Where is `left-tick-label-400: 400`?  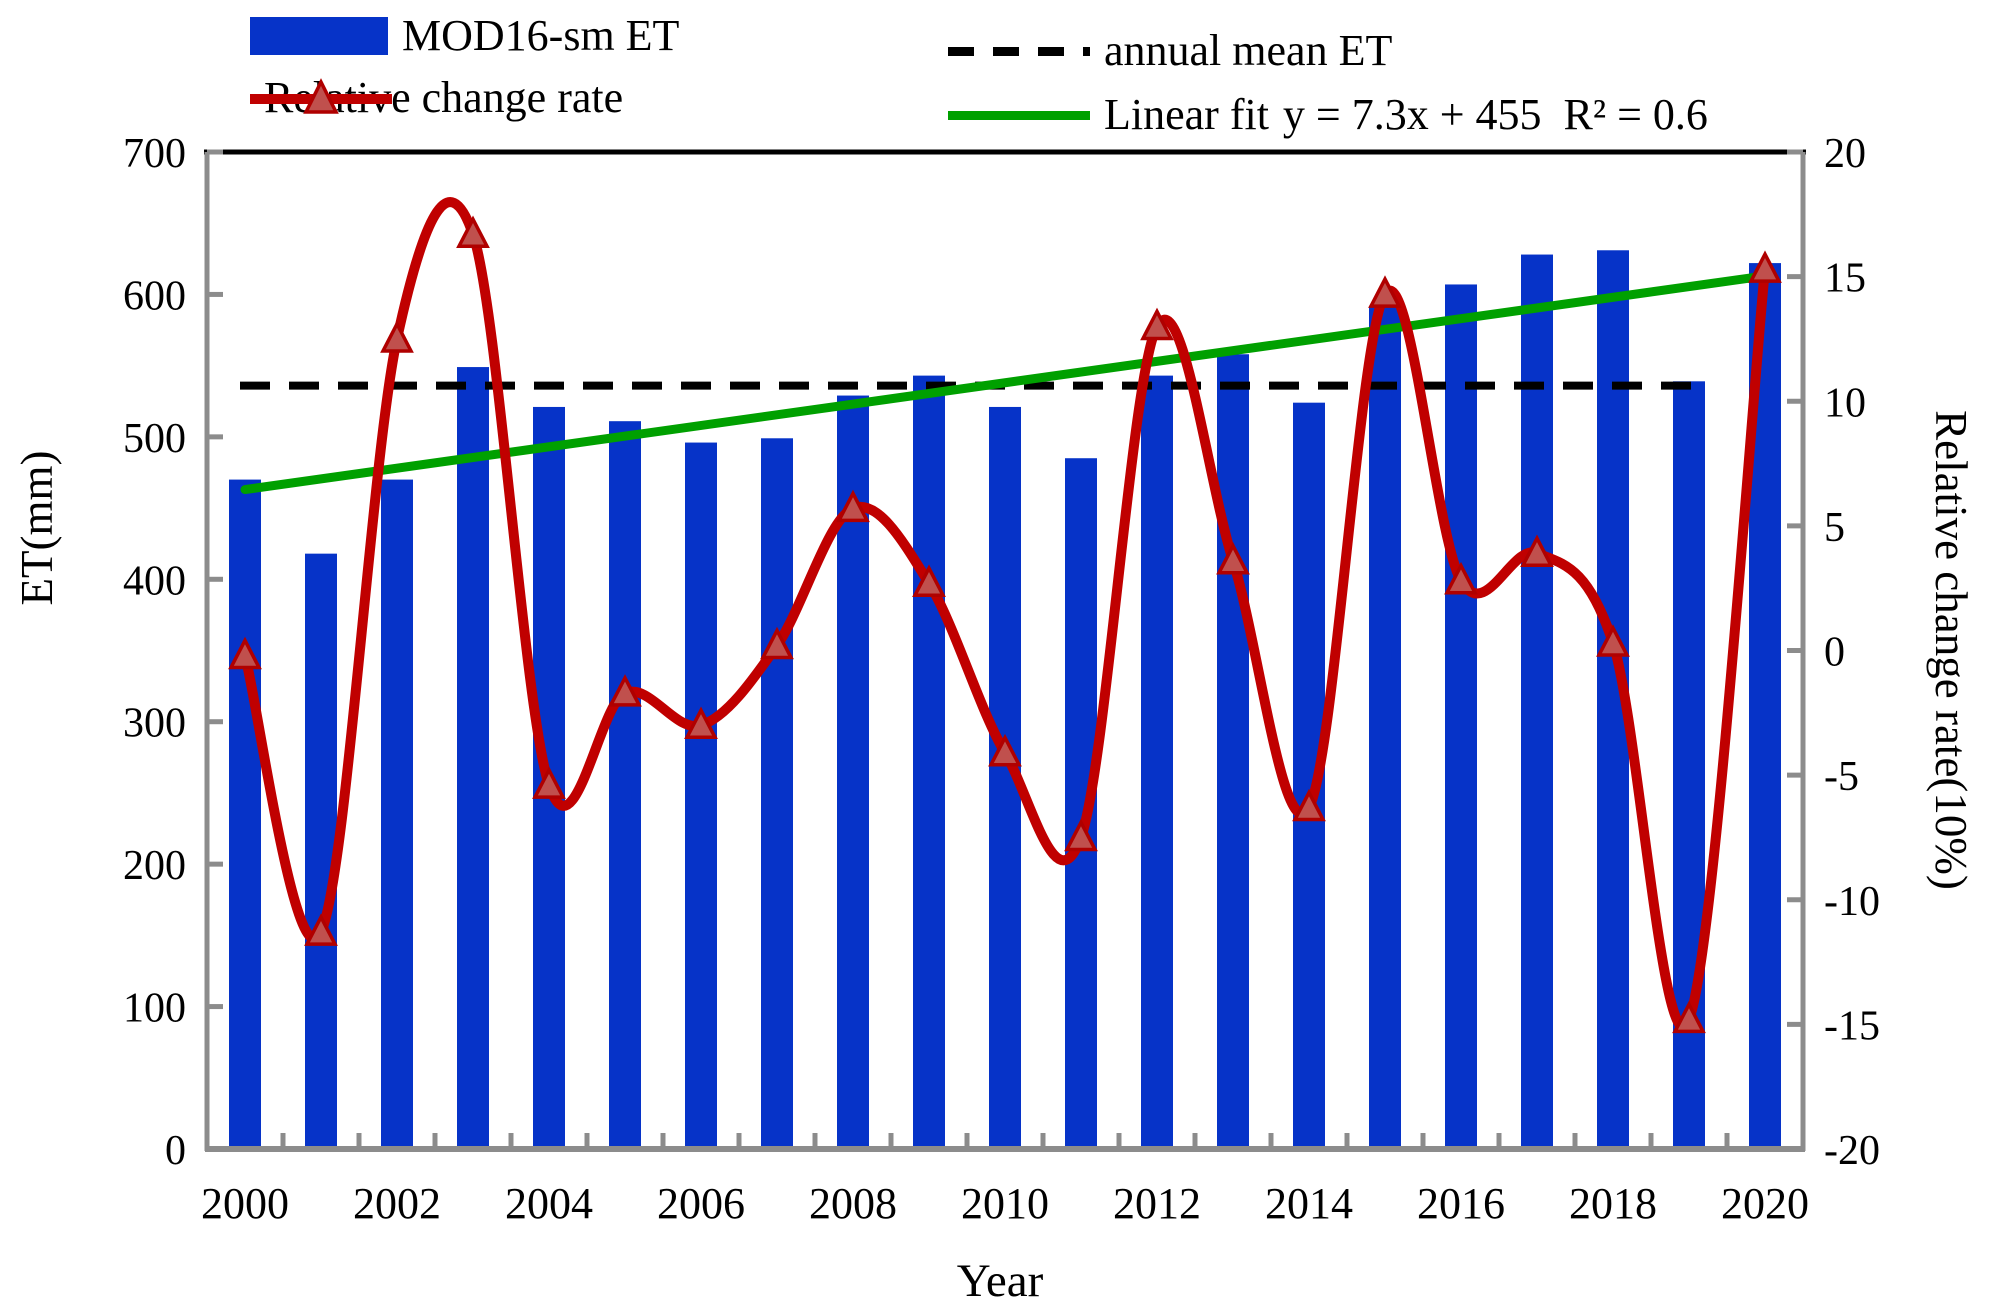
left-tick-label-400: 400 is located at coordinates (154, 581).